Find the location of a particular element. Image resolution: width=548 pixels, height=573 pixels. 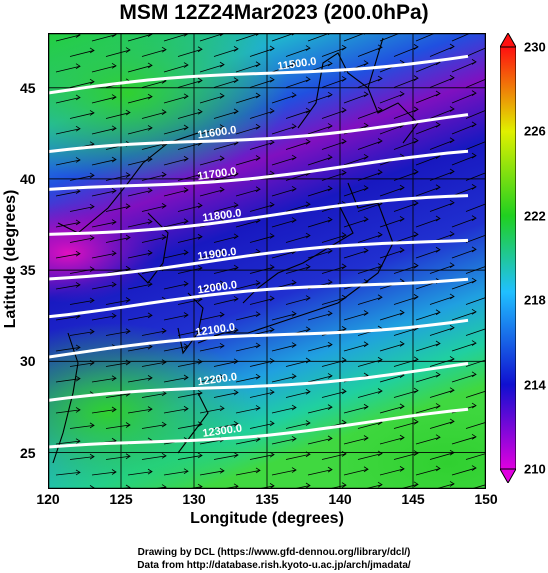

contour-label: 12000.0 is located at coordinates (217, 287).